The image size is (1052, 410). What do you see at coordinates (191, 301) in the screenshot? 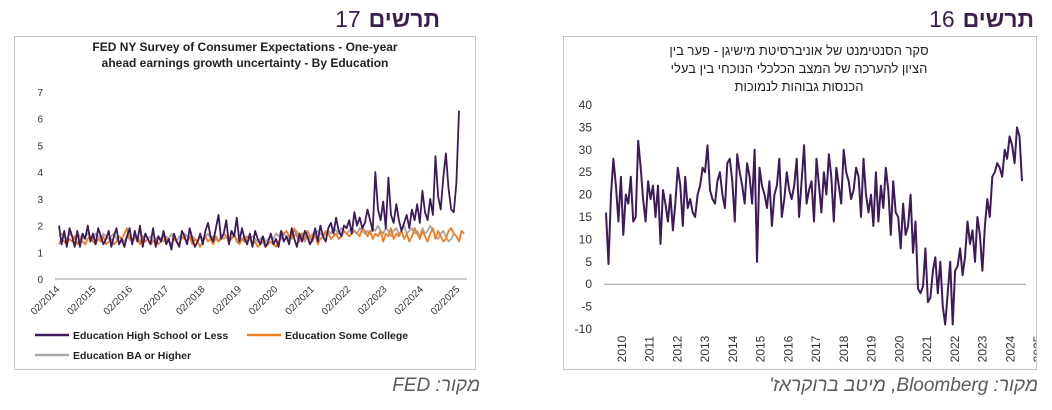
I see `x-tick-label: 02/2018` at bounding box center [191, 301].